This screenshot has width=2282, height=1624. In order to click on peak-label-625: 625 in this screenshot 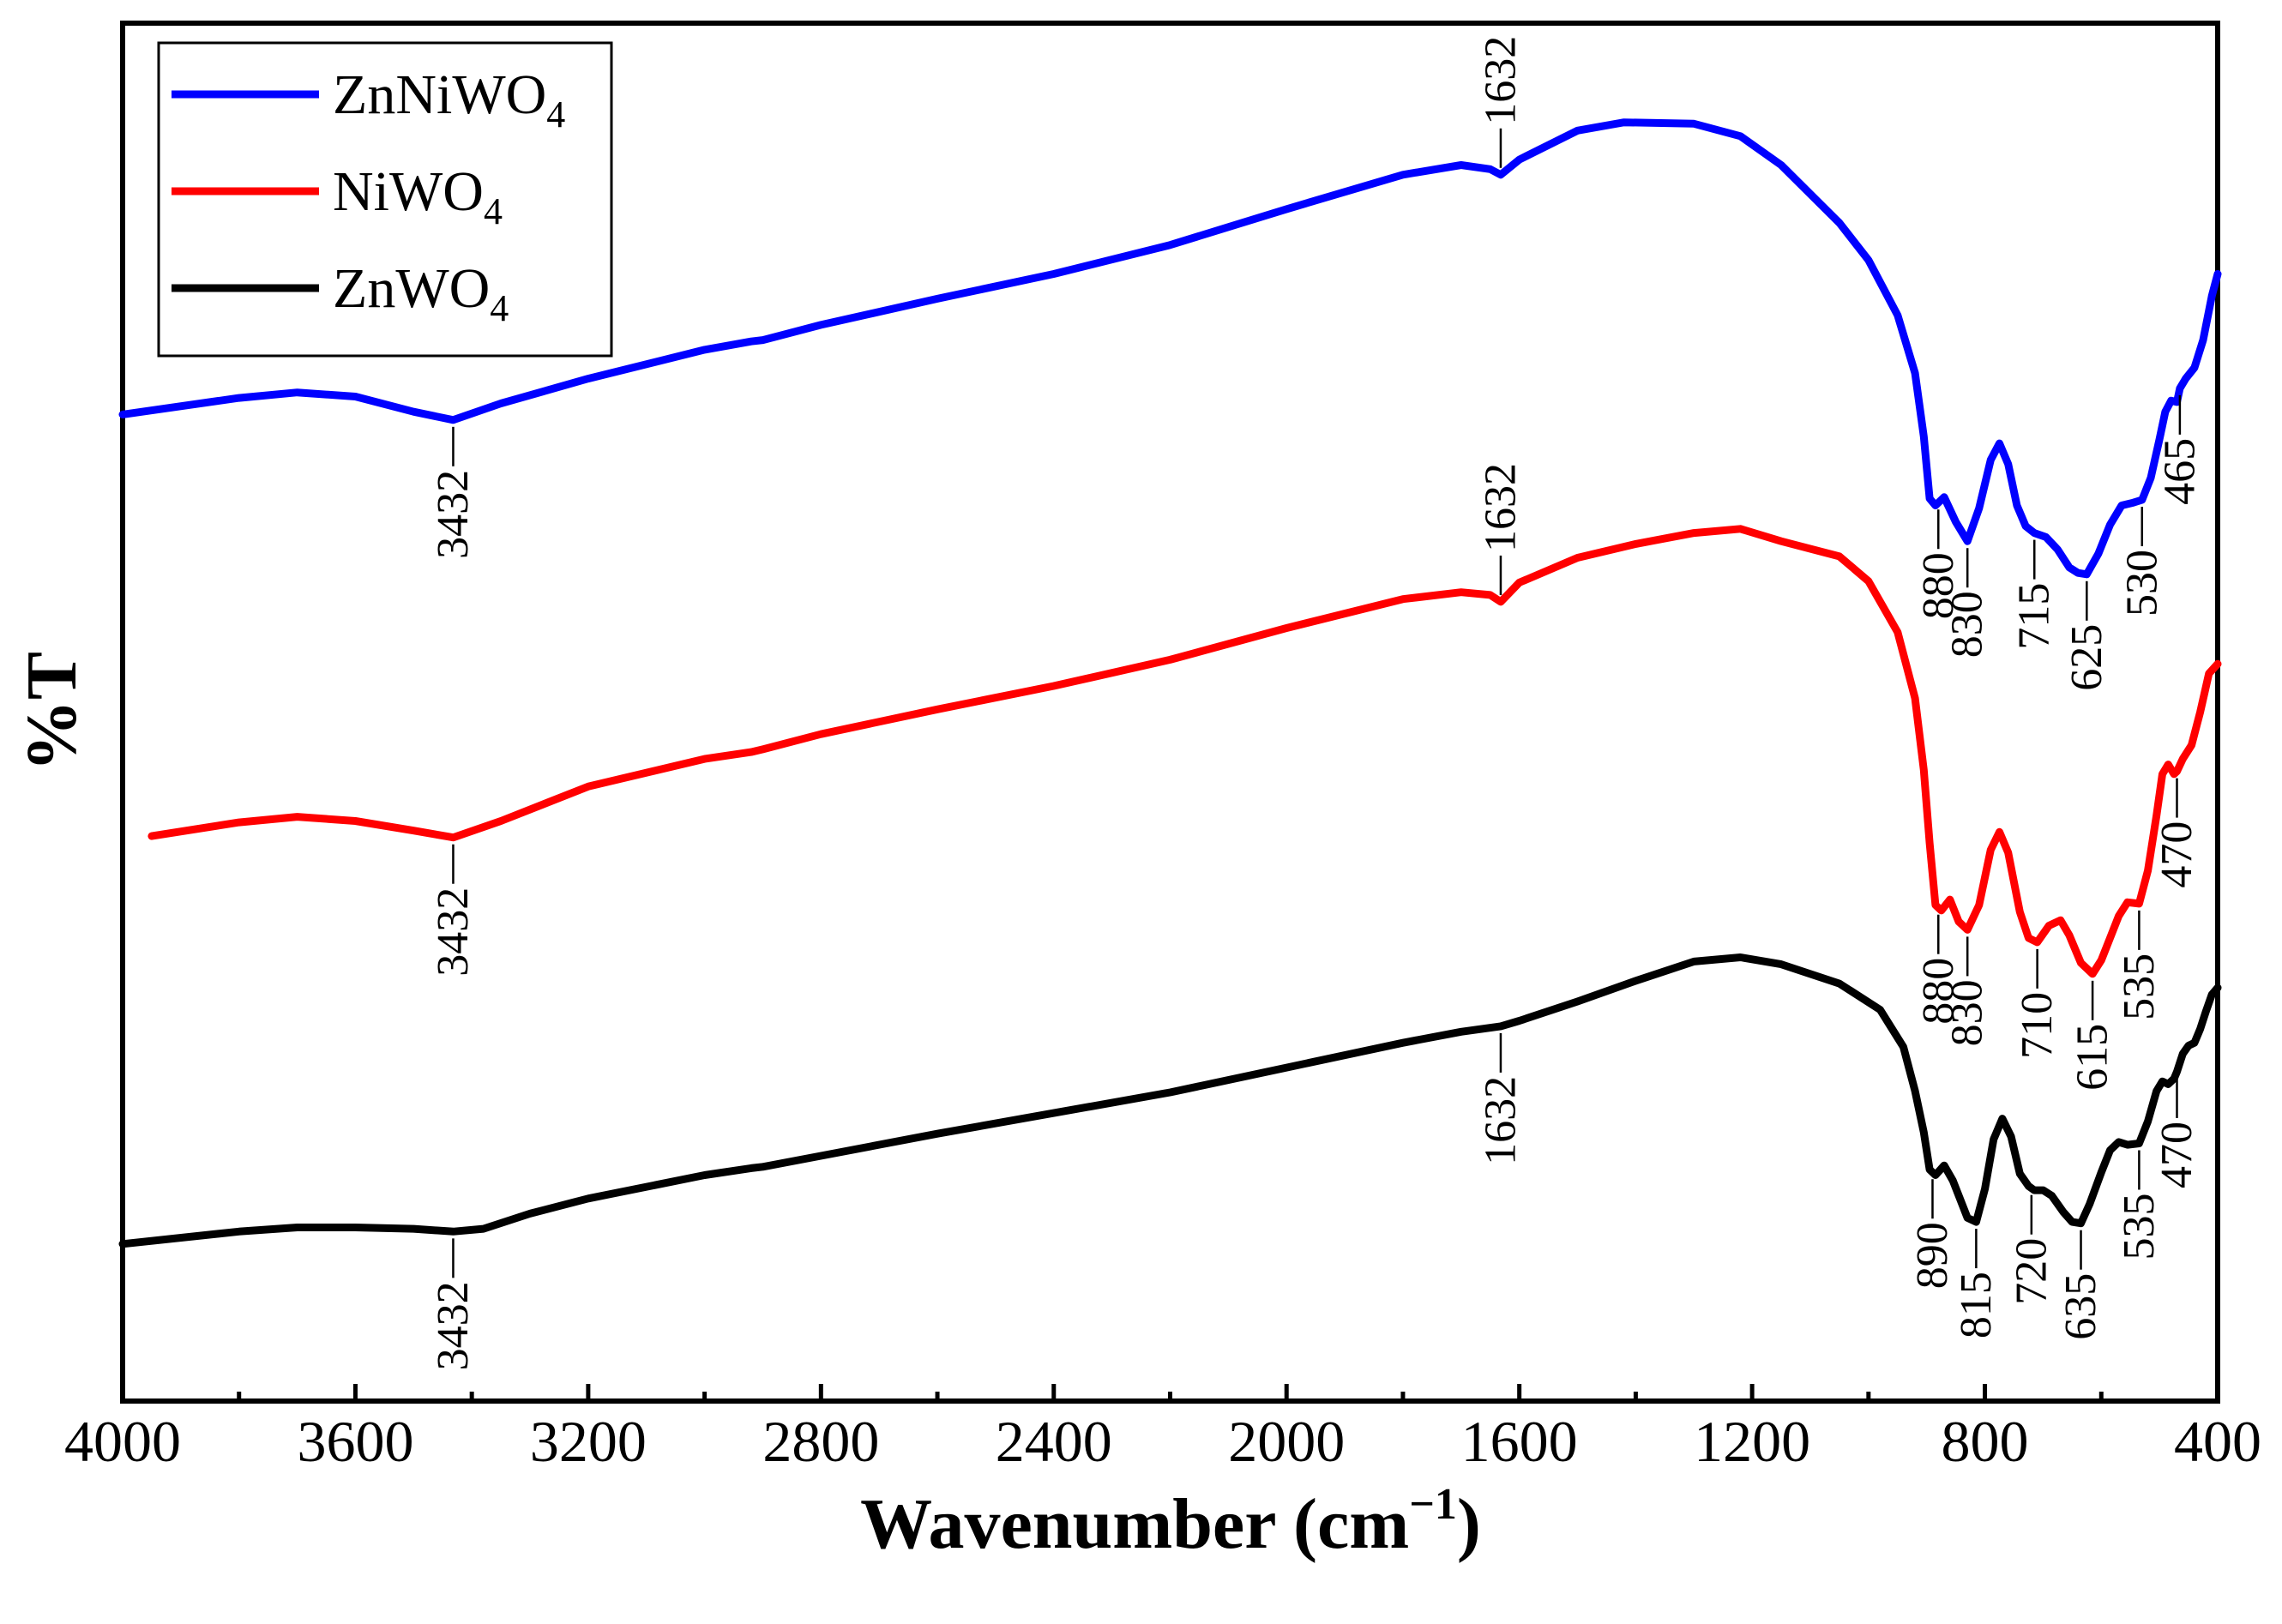, I will do `click(2086, 657)`.